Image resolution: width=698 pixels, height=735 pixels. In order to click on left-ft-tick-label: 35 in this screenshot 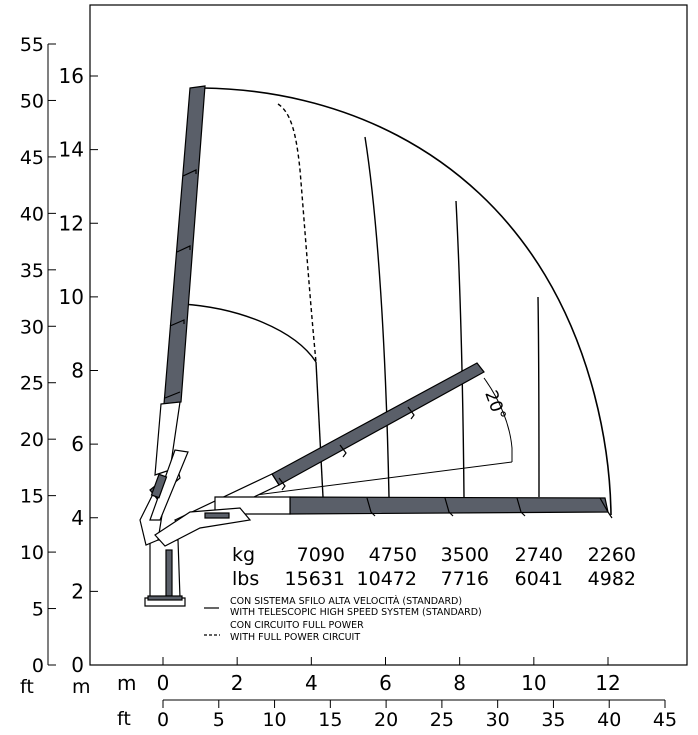, I will do `click(32, 271)`.